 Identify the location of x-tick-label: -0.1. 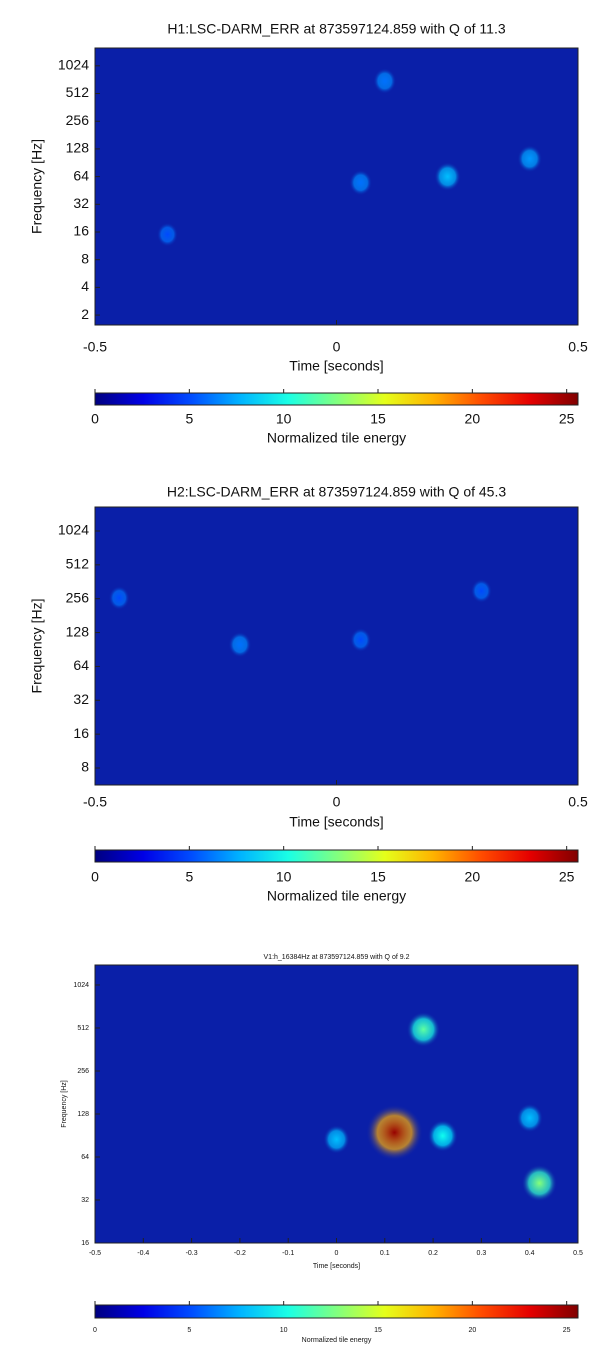
(288, 1253).